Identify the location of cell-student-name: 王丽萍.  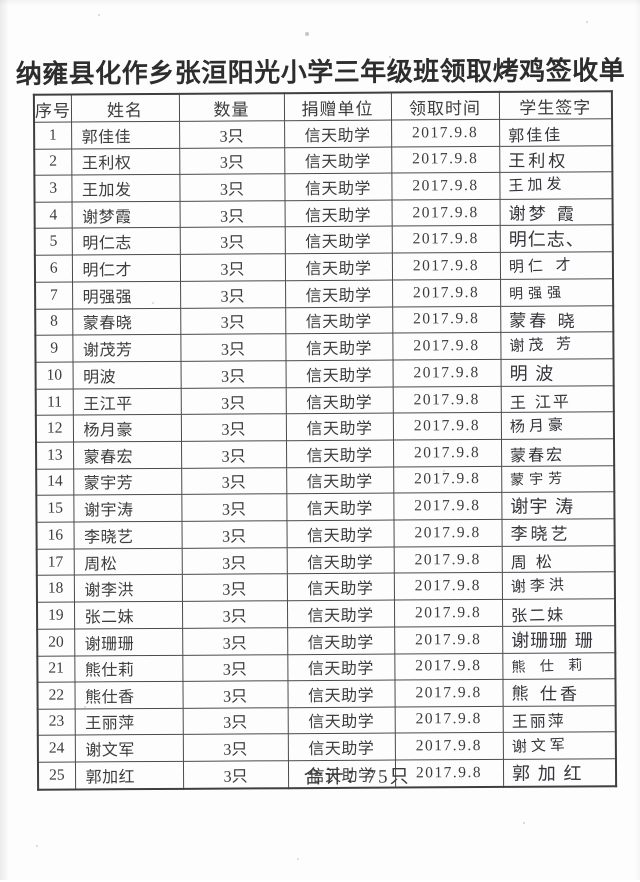
(129, 721).